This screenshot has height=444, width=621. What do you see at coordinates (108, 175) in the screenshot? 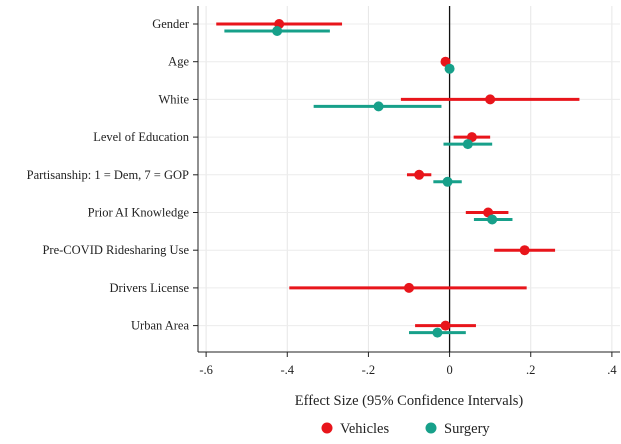
I see `category-label: Partisanship: 1 = Dem, 7 = GOP` at bounding box center [108, 175].